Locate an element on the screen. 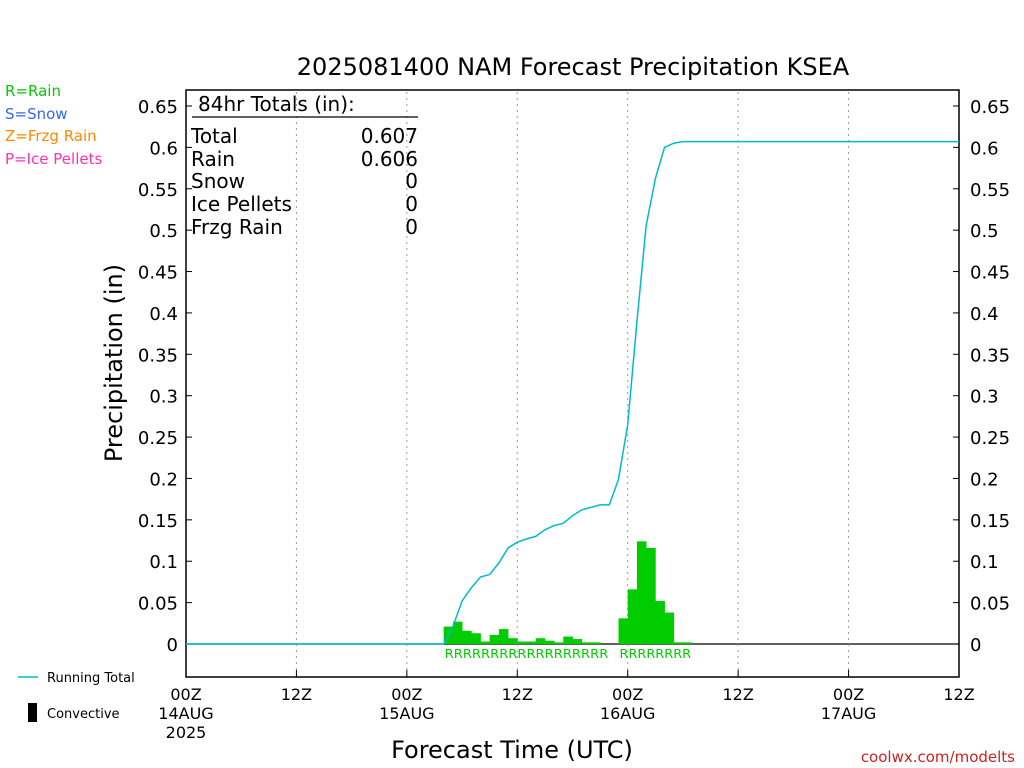  y-tick-label-left: 0.4 is located at coordinates (163, 314).